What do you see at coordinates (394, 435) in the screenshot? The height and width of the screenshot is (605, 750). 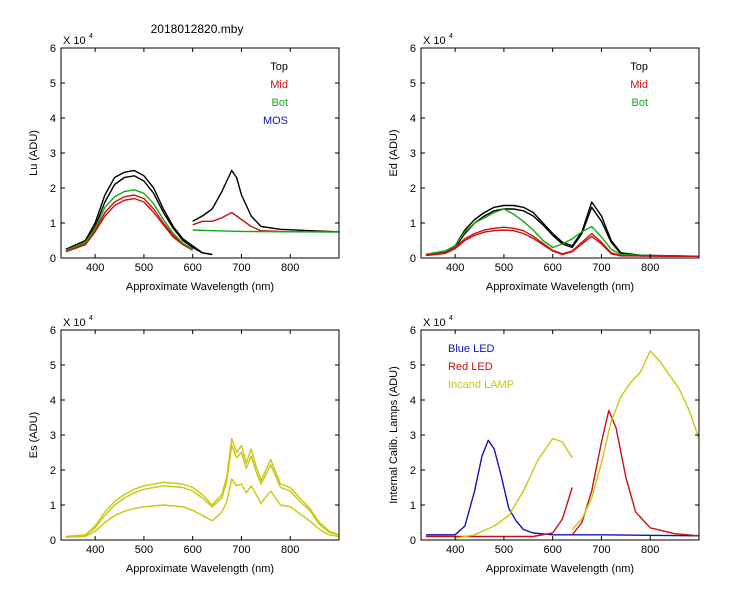 I see `y-axis-label: Internal Calib. Lamps (ADU)` at bounding box center [394, 435].